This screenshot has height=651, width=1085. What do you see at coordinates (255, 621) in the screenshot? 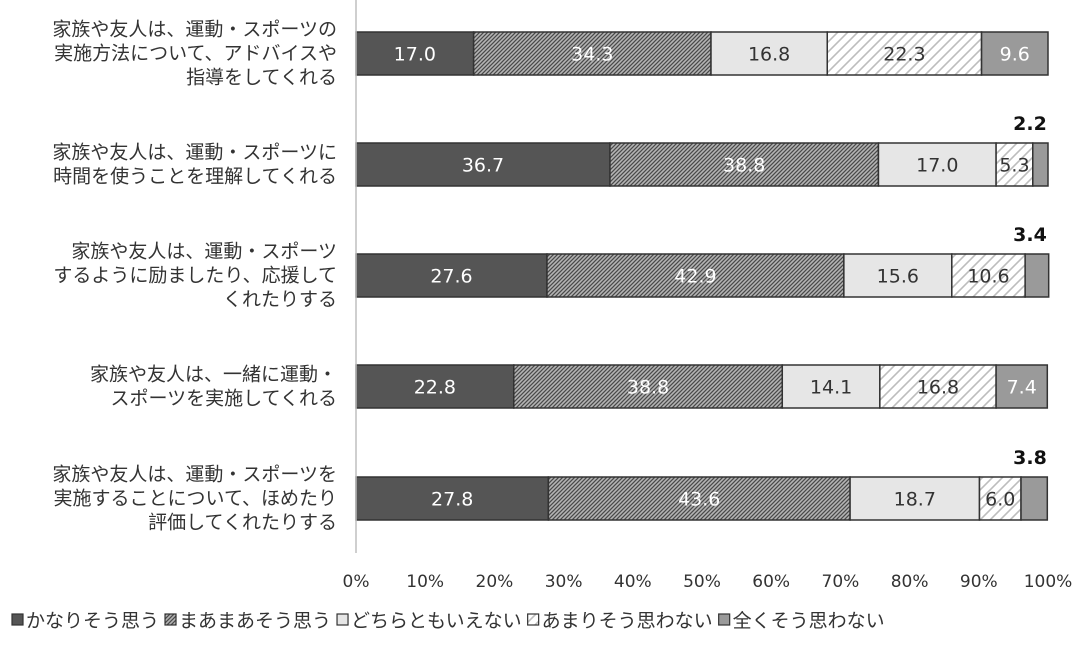
I see `legend-label: まあまあそう思う` at bounding box center [255, 621].